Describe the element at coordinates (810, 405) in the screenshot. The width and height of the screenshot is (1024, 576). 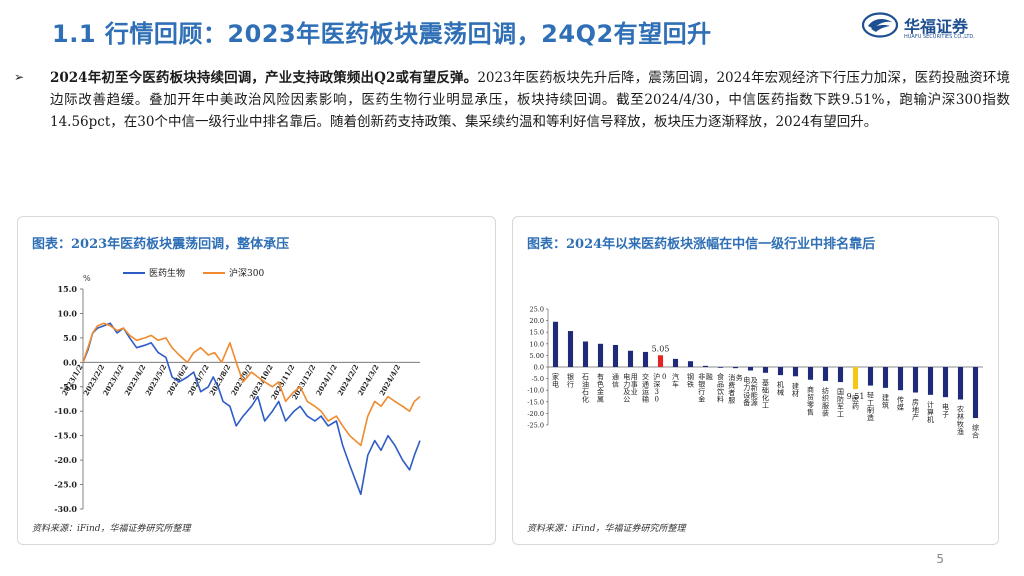
I see `x-tick-label-char: 零` at that location.